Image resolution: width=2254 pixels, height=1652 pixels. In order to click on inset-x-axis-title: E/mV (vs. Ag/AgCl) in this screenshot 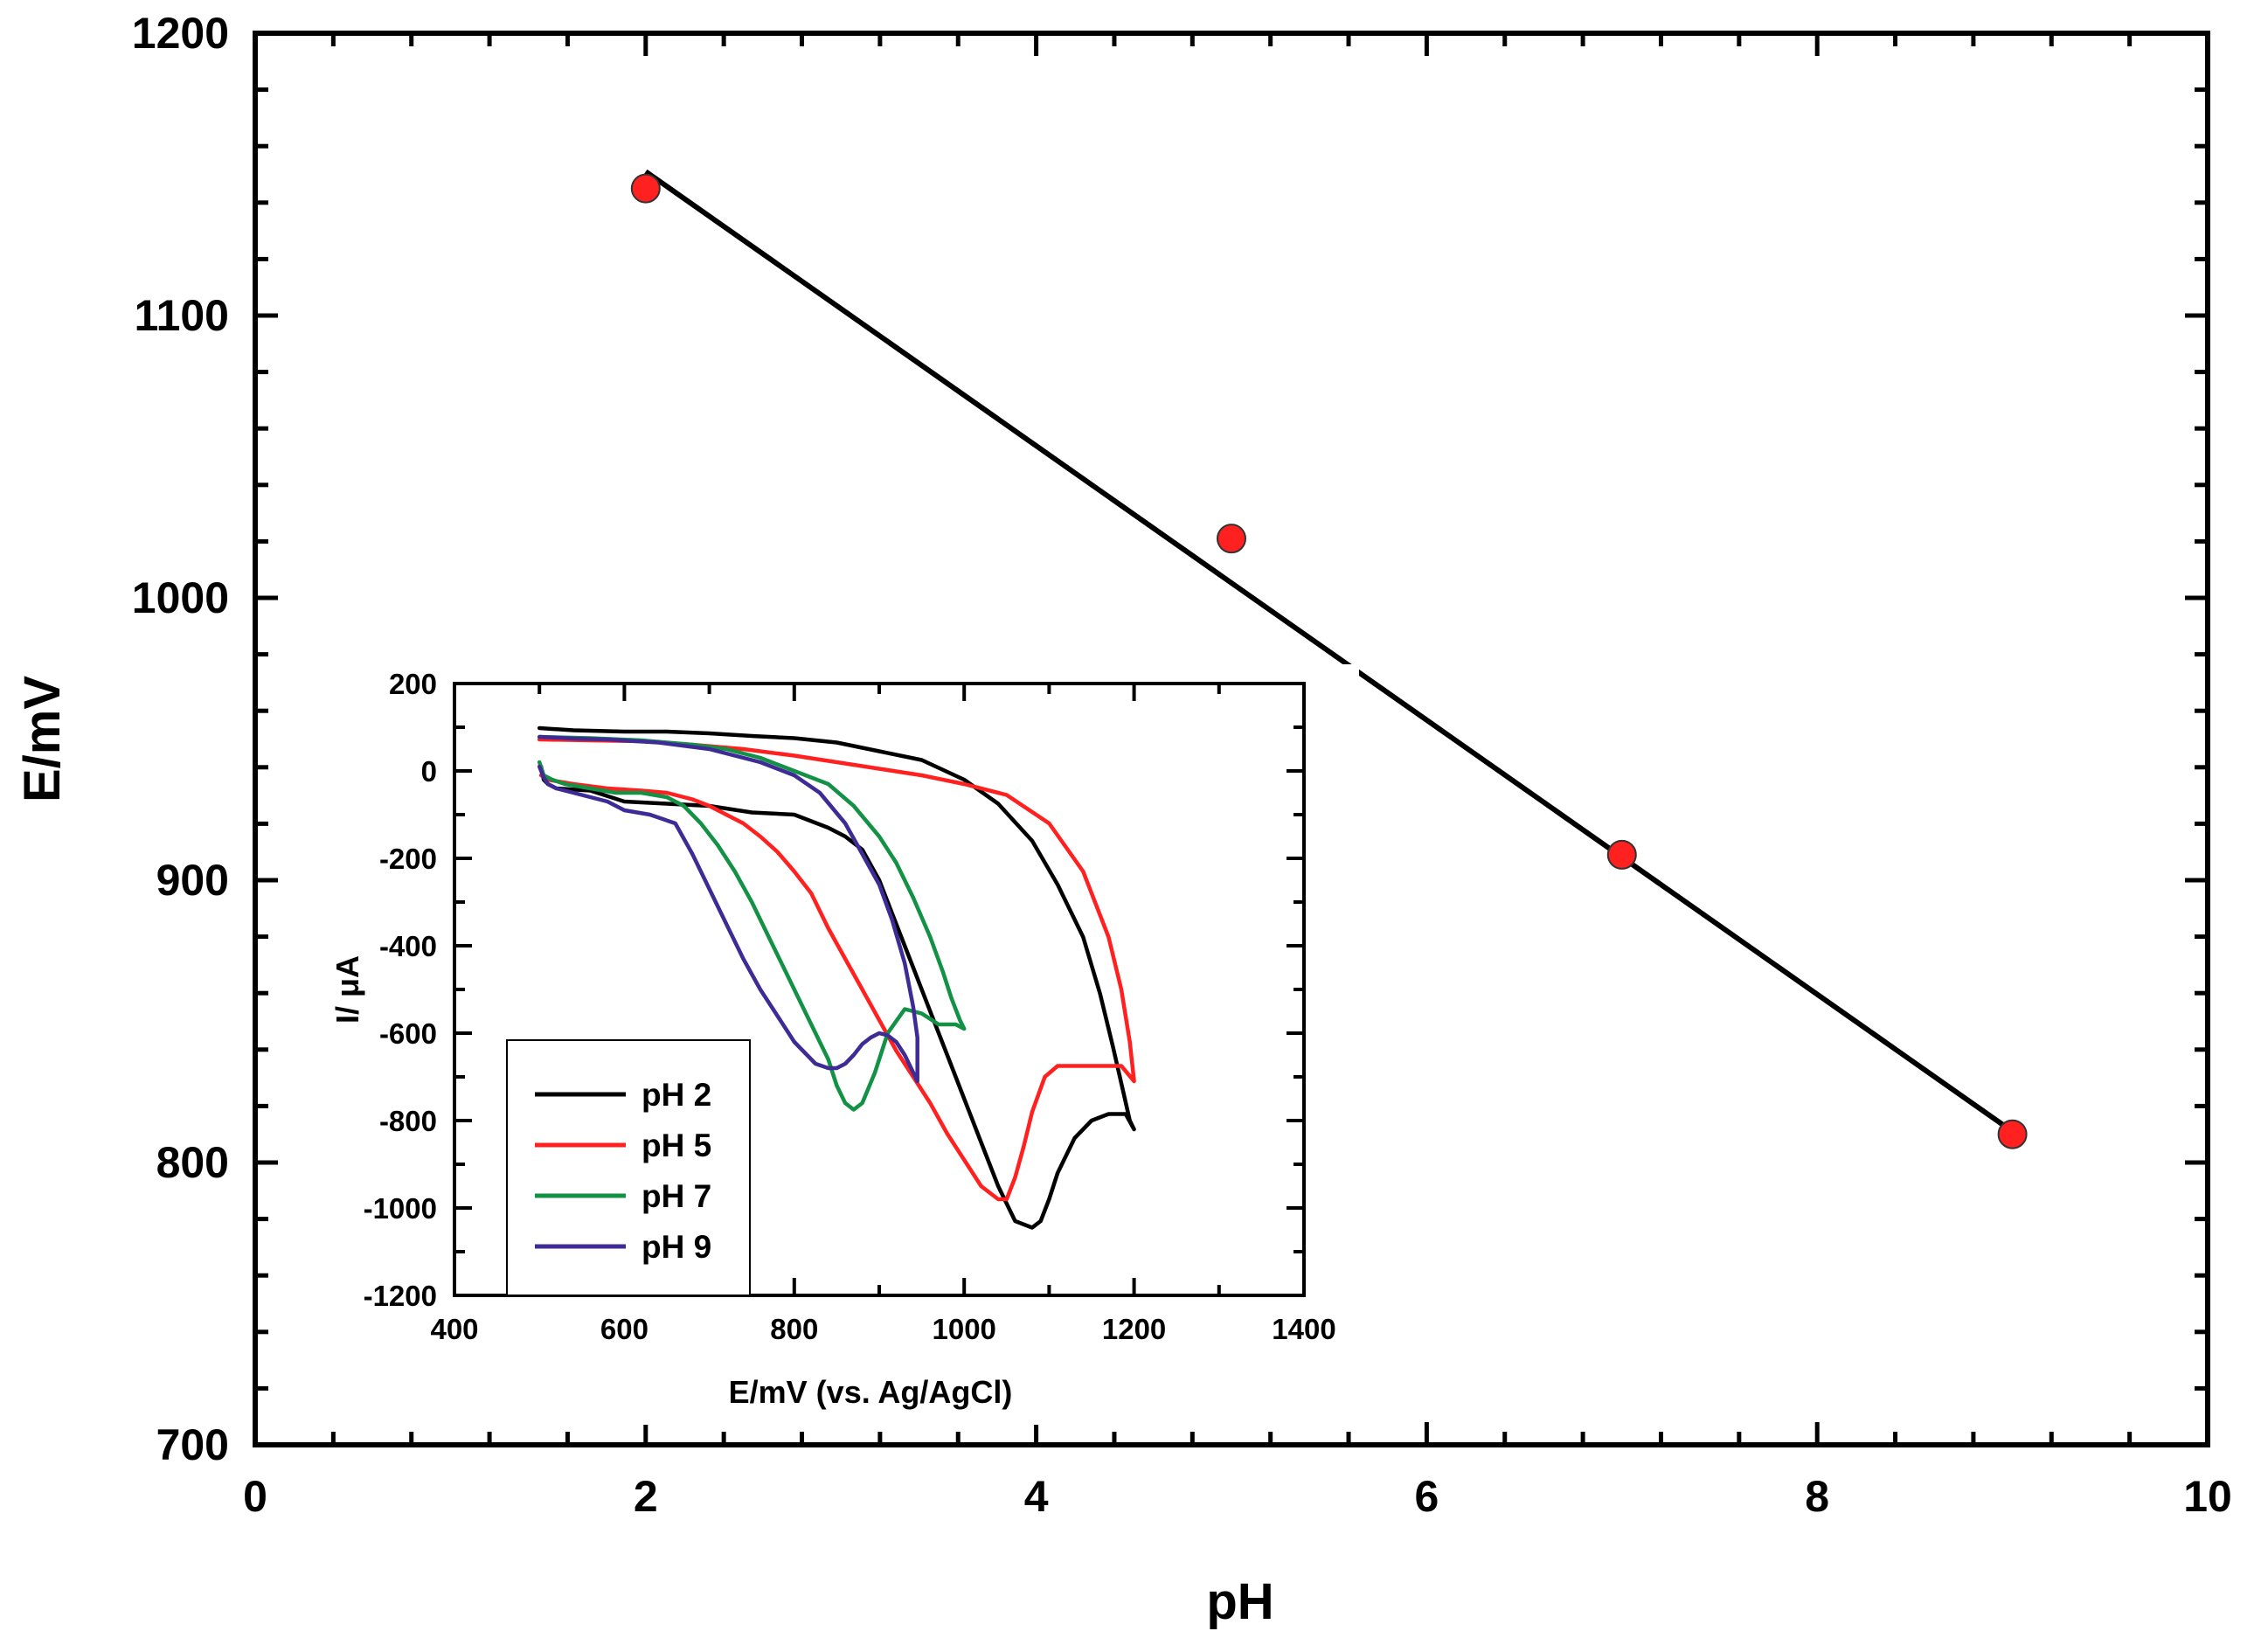, I will do `click(871, 1392)`.